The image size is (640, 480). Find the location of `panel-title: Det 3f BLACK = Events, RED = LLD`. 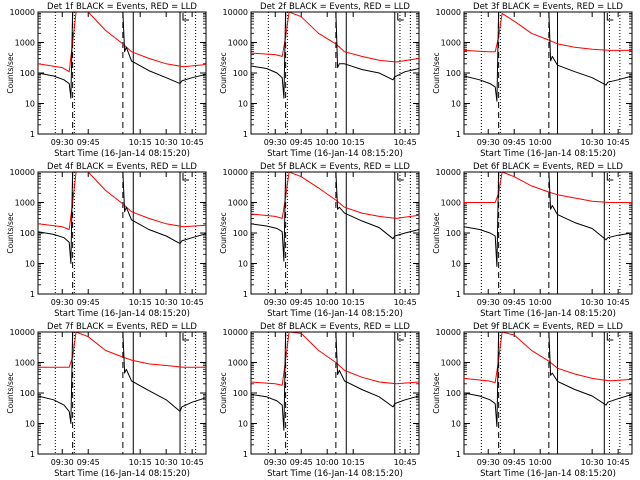

panel-title: Det 3f BLACK = Events, RED = LLD is located at coordinates (548, 7).